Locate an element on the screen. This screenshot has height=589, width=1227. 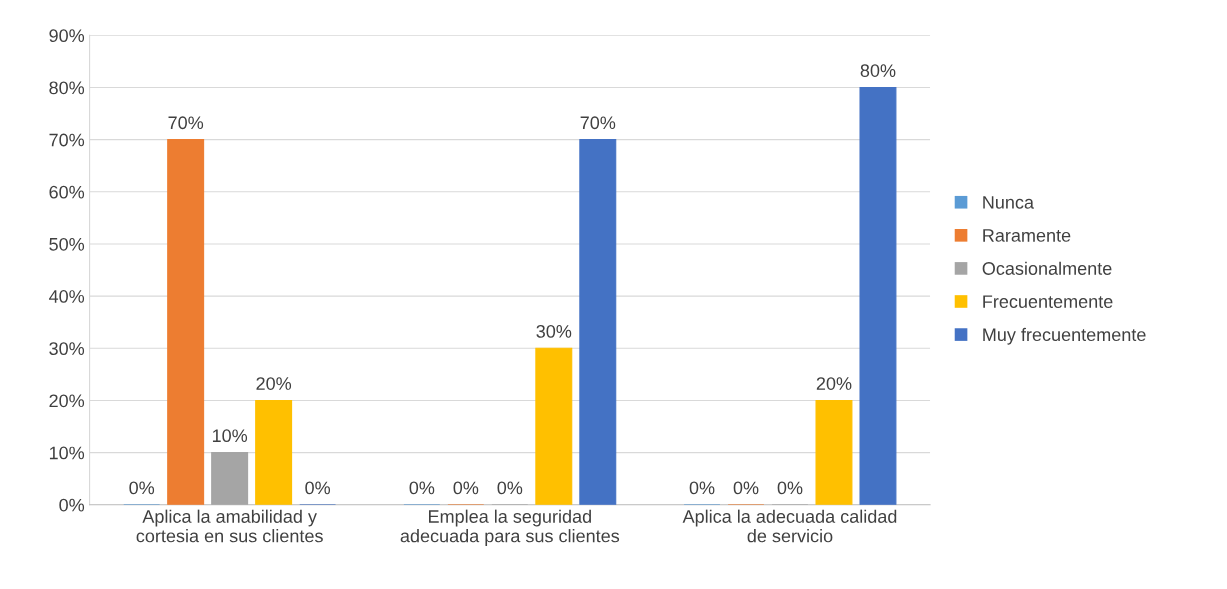
y-tick-label: 20% is located at coordinates (67, 401).